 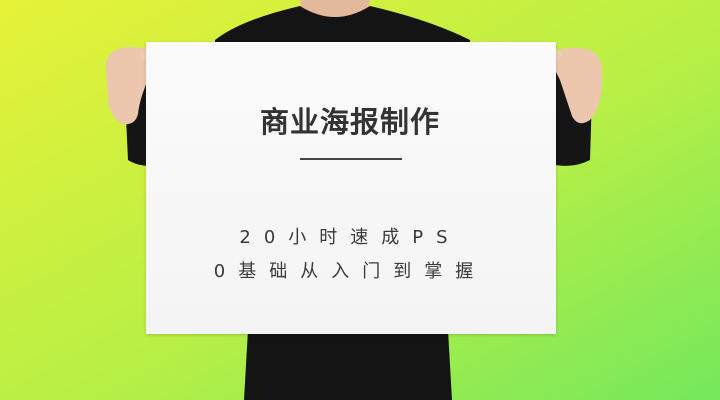 What do you see at coordinates (350, 271) in the screenshot?
I see `poster-subtitle-line-2: 0基础从入门到掌握` at bounding box center [350, 271].